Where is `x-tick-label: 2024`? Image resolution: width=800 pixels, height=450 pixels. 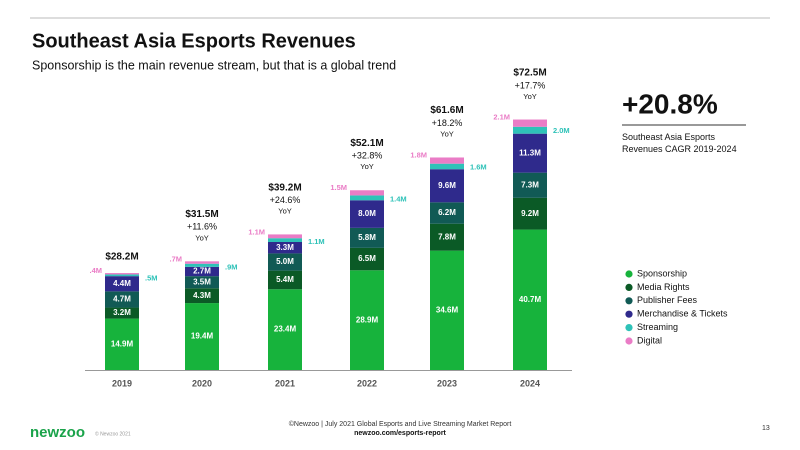
x-tick-label: 2024 is located at coordinates (530, 383).